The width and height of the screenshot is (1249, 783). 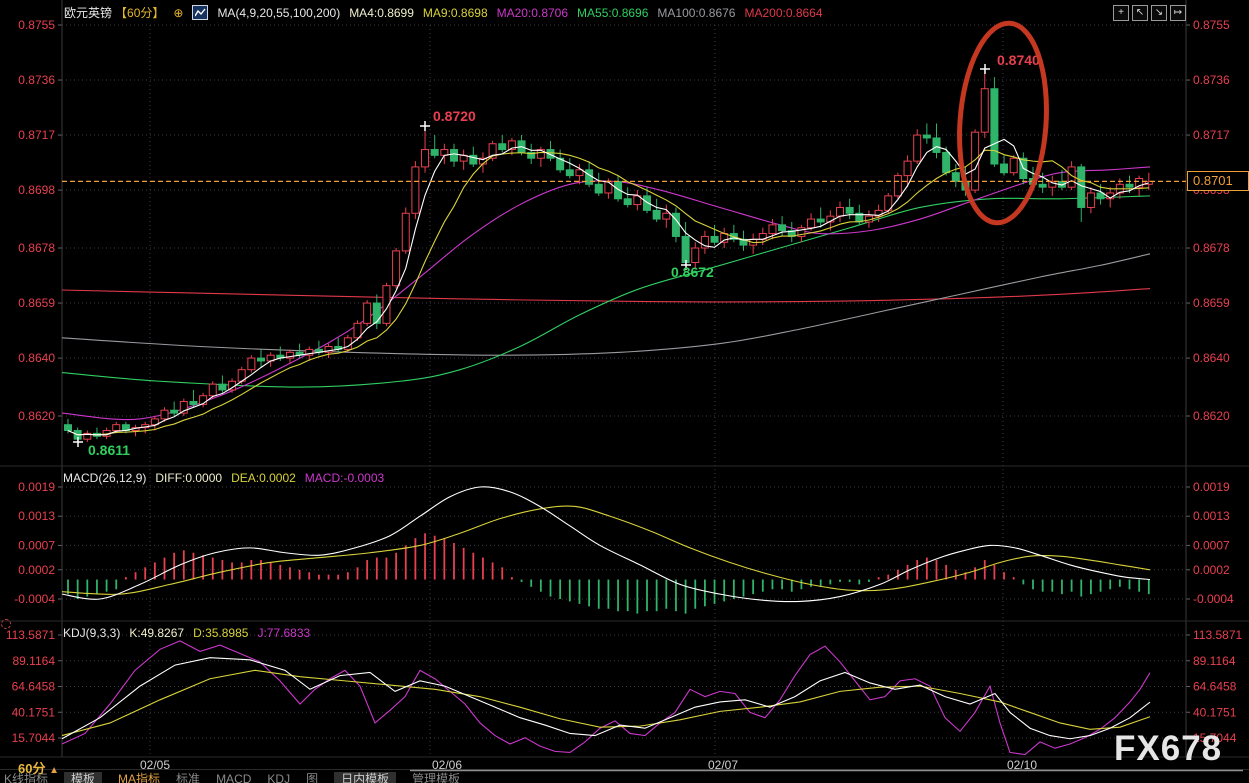 I want to click on watermark: FX678, so click(x=1168, y=748).